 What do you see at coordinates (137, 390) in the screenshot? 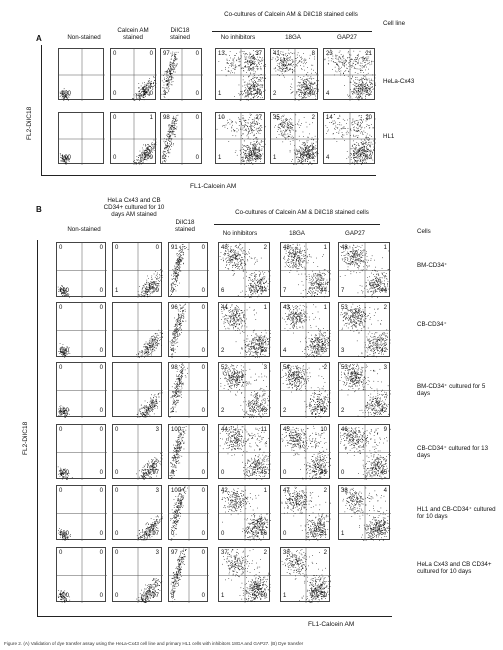
I see `panel-b-r2-c1-plot` at bounding box center [137, 390].